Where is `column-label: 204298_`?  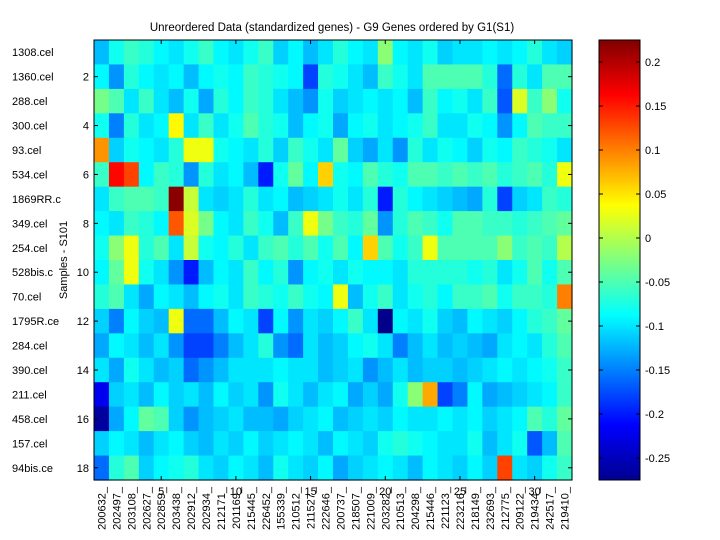 column-label: 204298_ is located at coordinates (416, 508).